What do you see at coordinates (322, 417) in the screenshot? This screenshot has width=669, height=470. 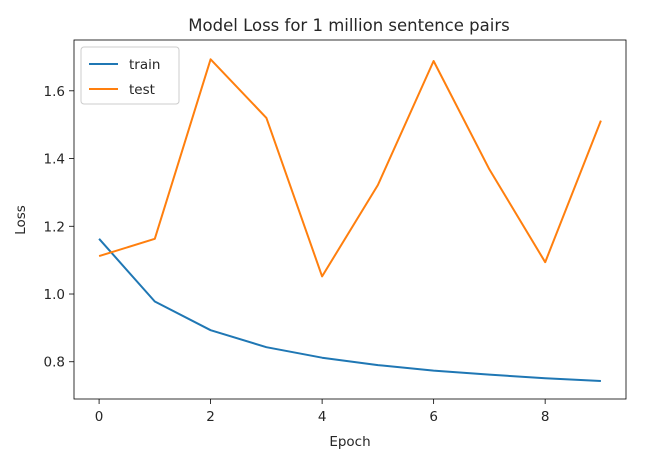 I see `x-tick-label: 4` at bounding box center [322, 417].